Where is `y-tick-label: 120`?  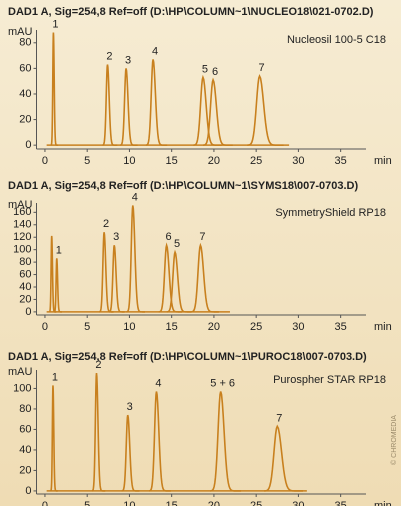
y-tick-label: 120 is located at coordinates (22, 237).